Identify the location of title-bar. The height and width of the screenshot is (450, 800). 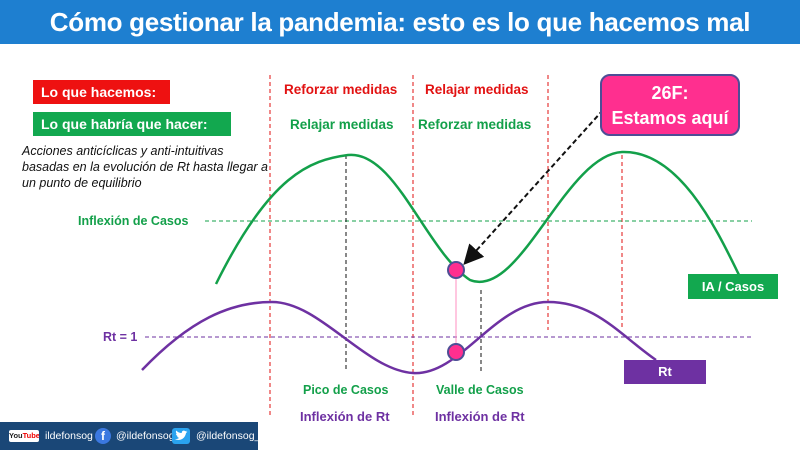
(400, 22).